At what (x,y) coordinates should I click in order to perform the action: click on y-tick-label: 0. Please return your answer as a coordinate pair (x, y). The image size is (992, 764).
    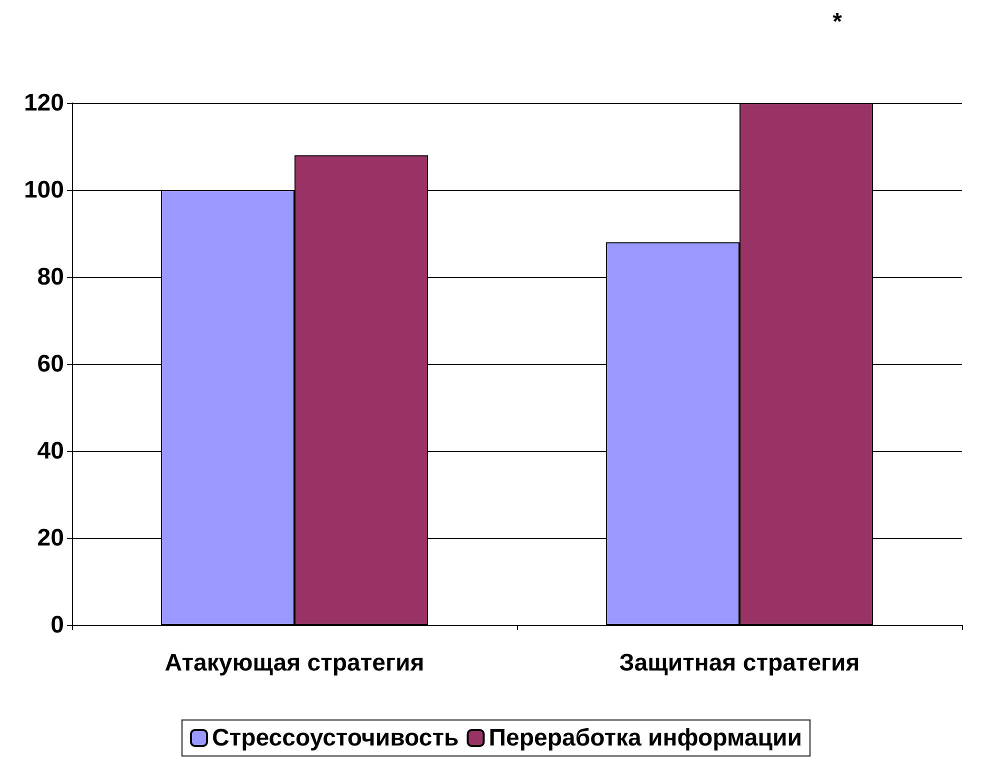
    Looking at the image, I should click on (57, 625).